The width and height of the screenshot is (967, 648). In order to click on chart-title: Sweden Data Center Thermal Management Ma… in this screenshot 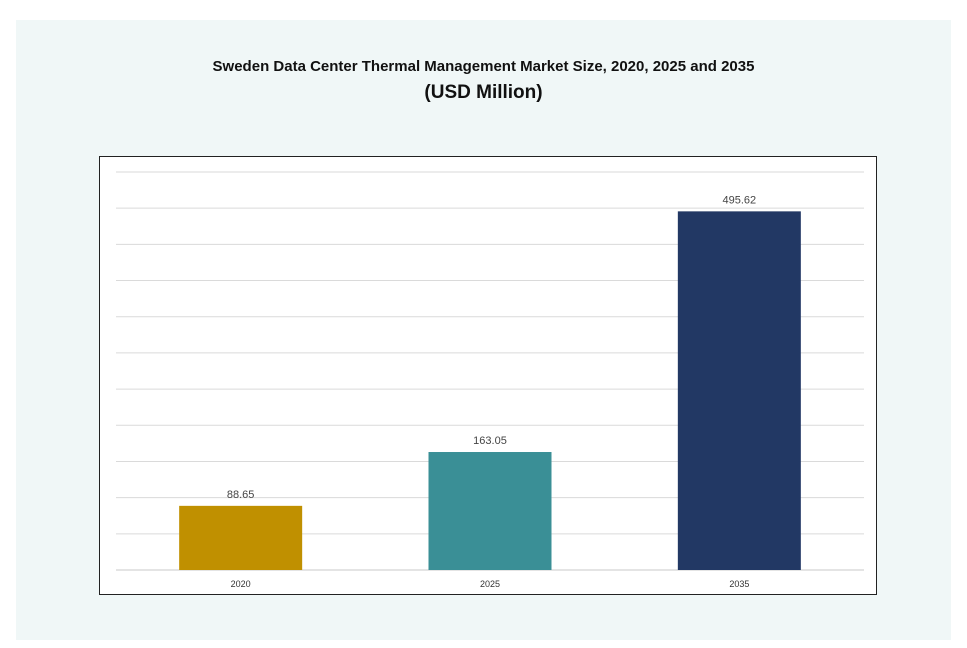, I will do `click(483, 66)`.